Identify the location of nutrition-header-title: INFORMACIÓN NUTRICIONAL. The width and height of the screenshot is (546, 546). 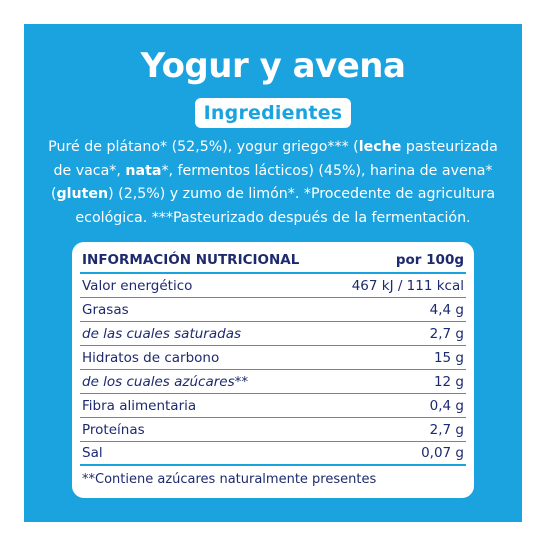
(191, 260).